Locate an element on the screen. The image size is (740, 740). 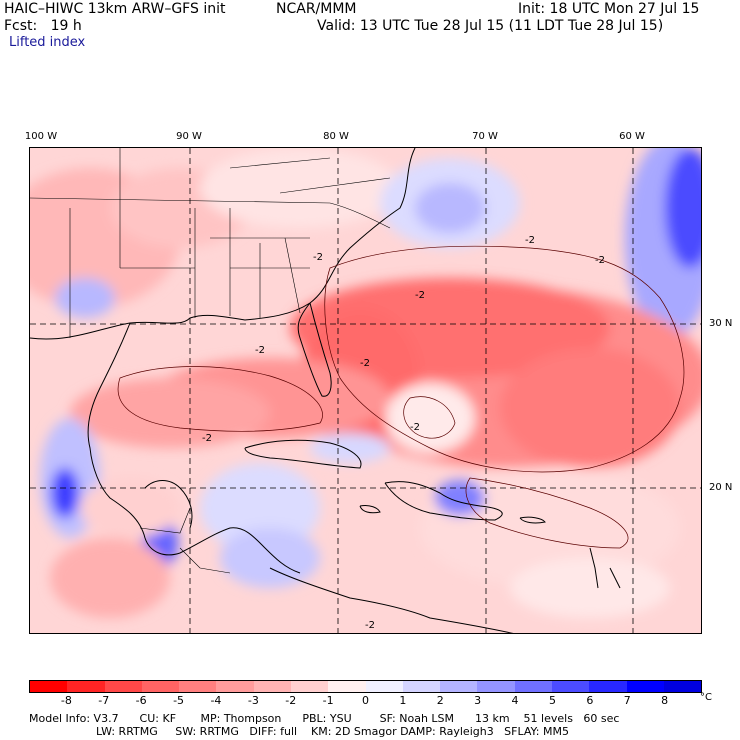
lon-label: 60 W is located at coordinates (632, 136).